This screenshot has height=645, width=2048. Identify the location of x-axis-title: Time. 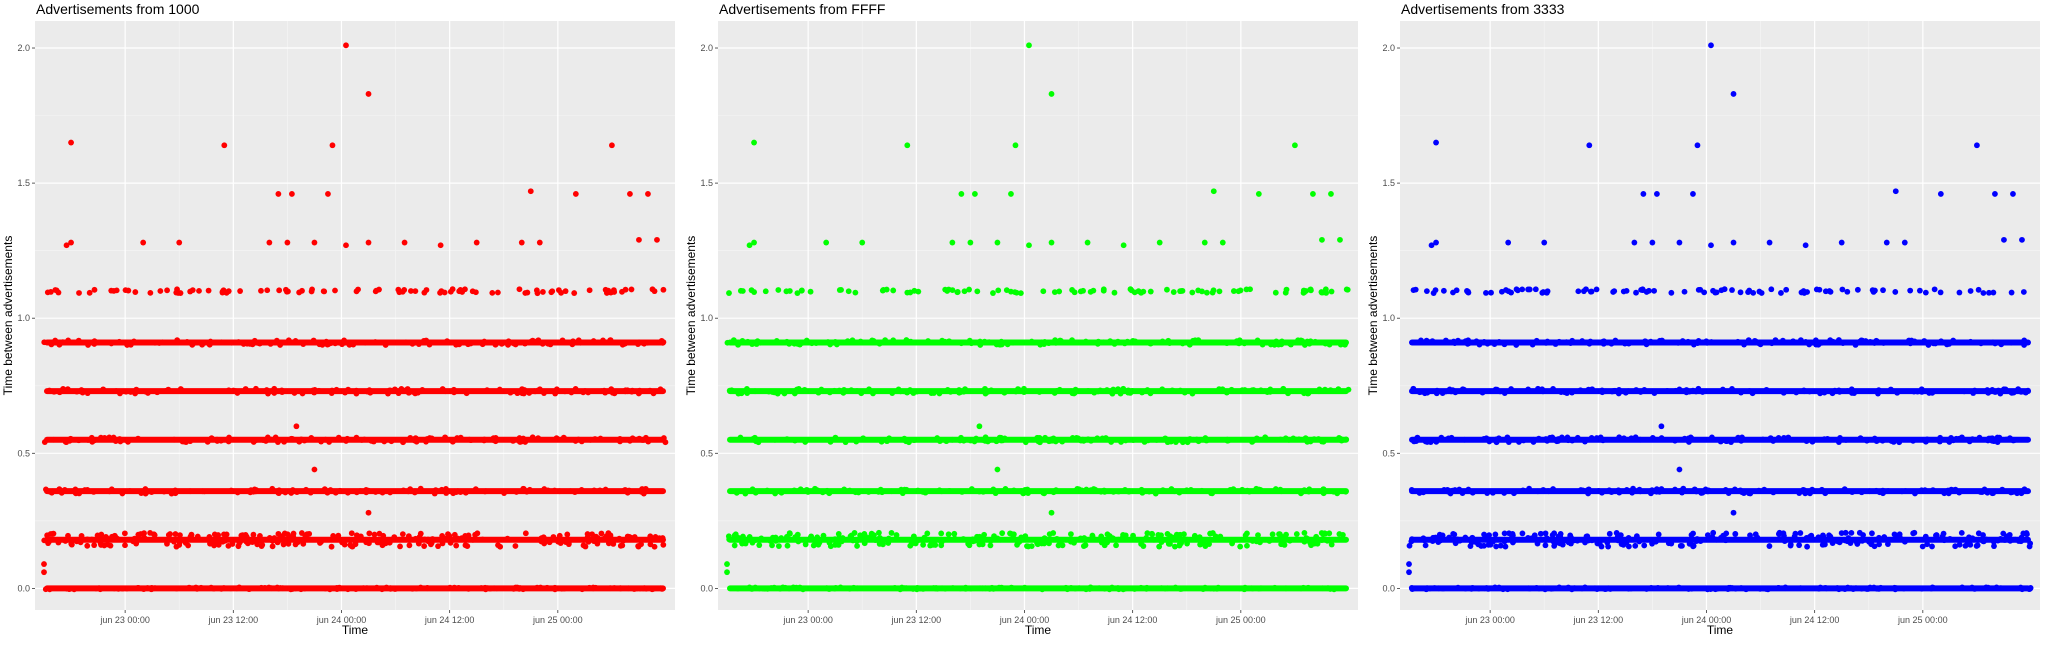
(355, 630).